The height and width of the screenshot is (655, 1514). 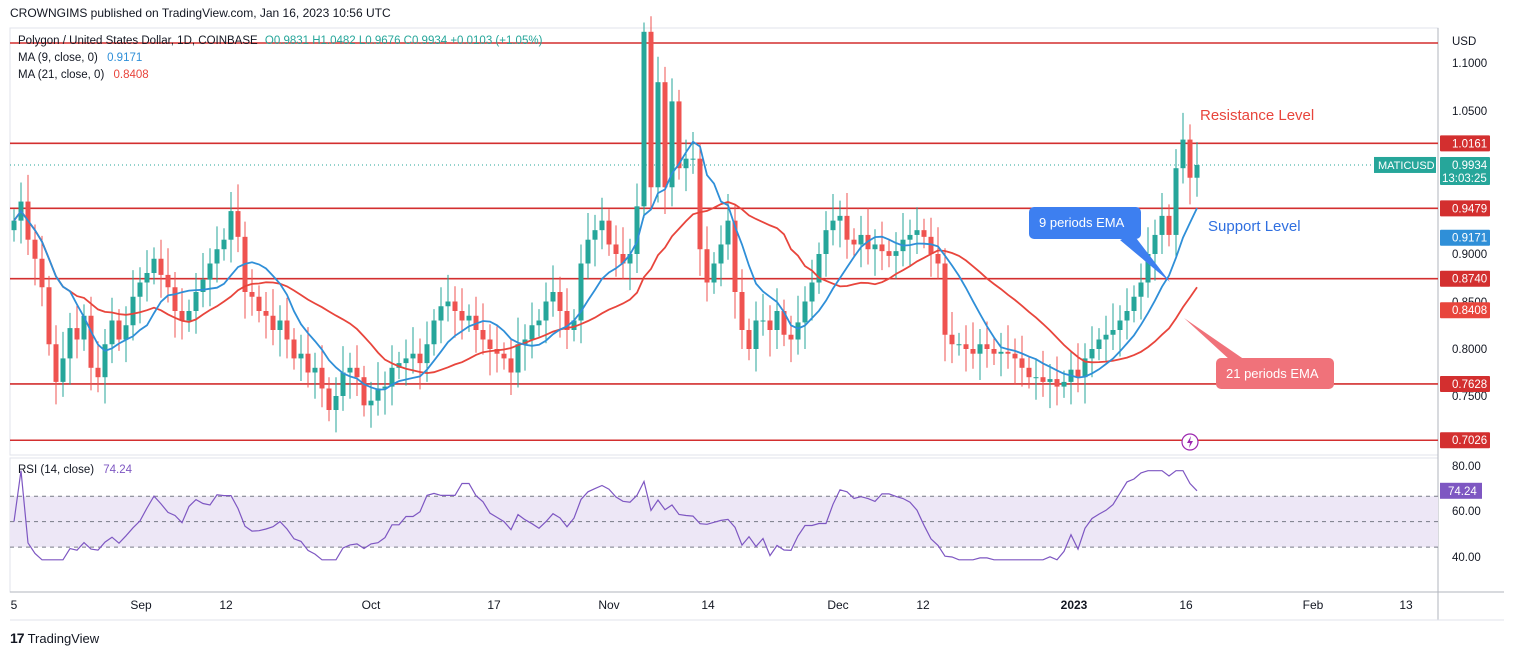 I want to click on alert-bolt-glyph, so click(x=1190, y=442).